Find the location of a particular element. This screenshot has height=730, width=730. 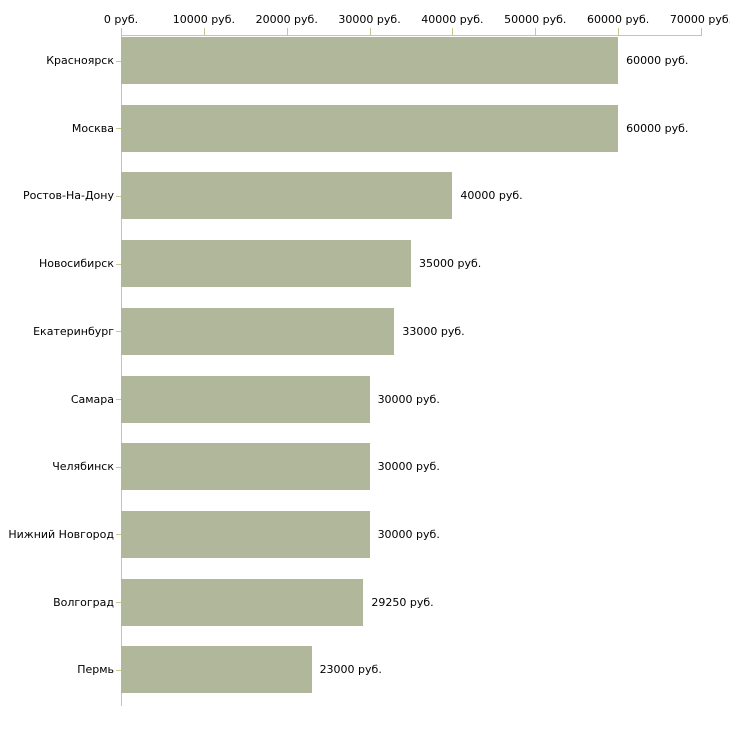

bar-row: Москва 60000 руб. is located at coordinates (365, 128).